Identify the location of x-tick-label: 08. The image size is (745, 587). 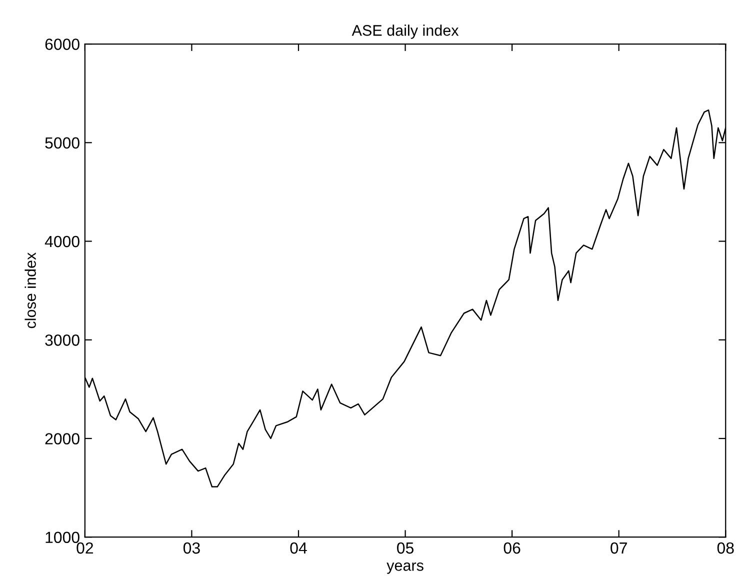
(725, 548).